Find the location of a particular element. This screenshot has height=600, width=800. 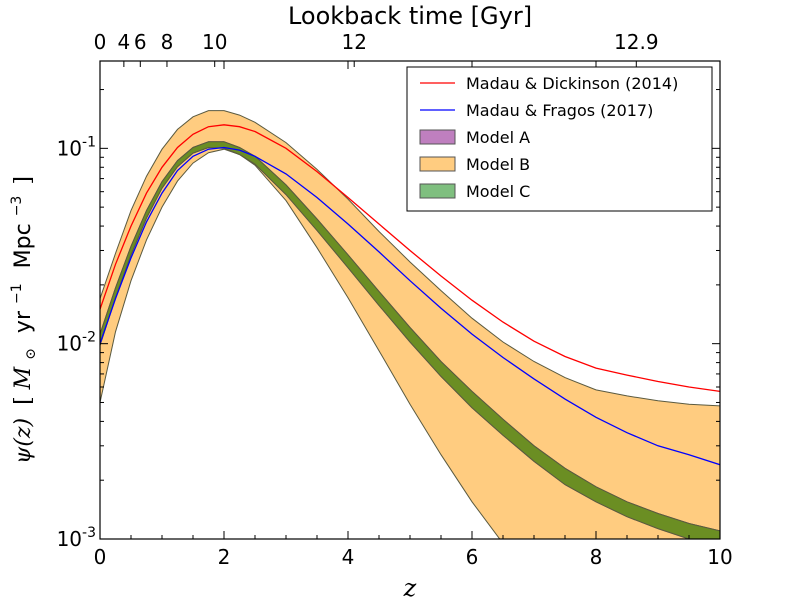

x-tick-label: 10 is located at coordinates (719, 557).